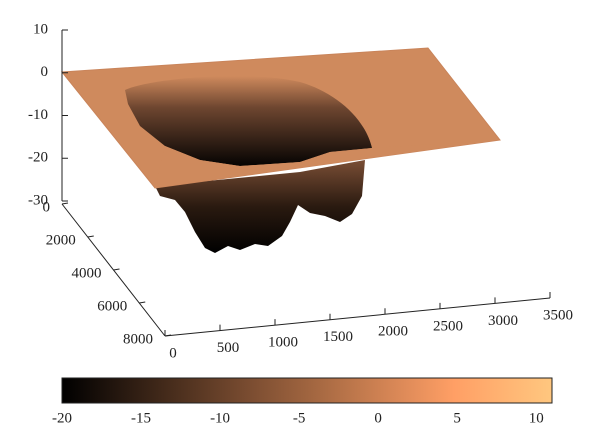 This screenshot has width=600, height=448. I want to click on x-tick-label: 3500, so click(558, 315).